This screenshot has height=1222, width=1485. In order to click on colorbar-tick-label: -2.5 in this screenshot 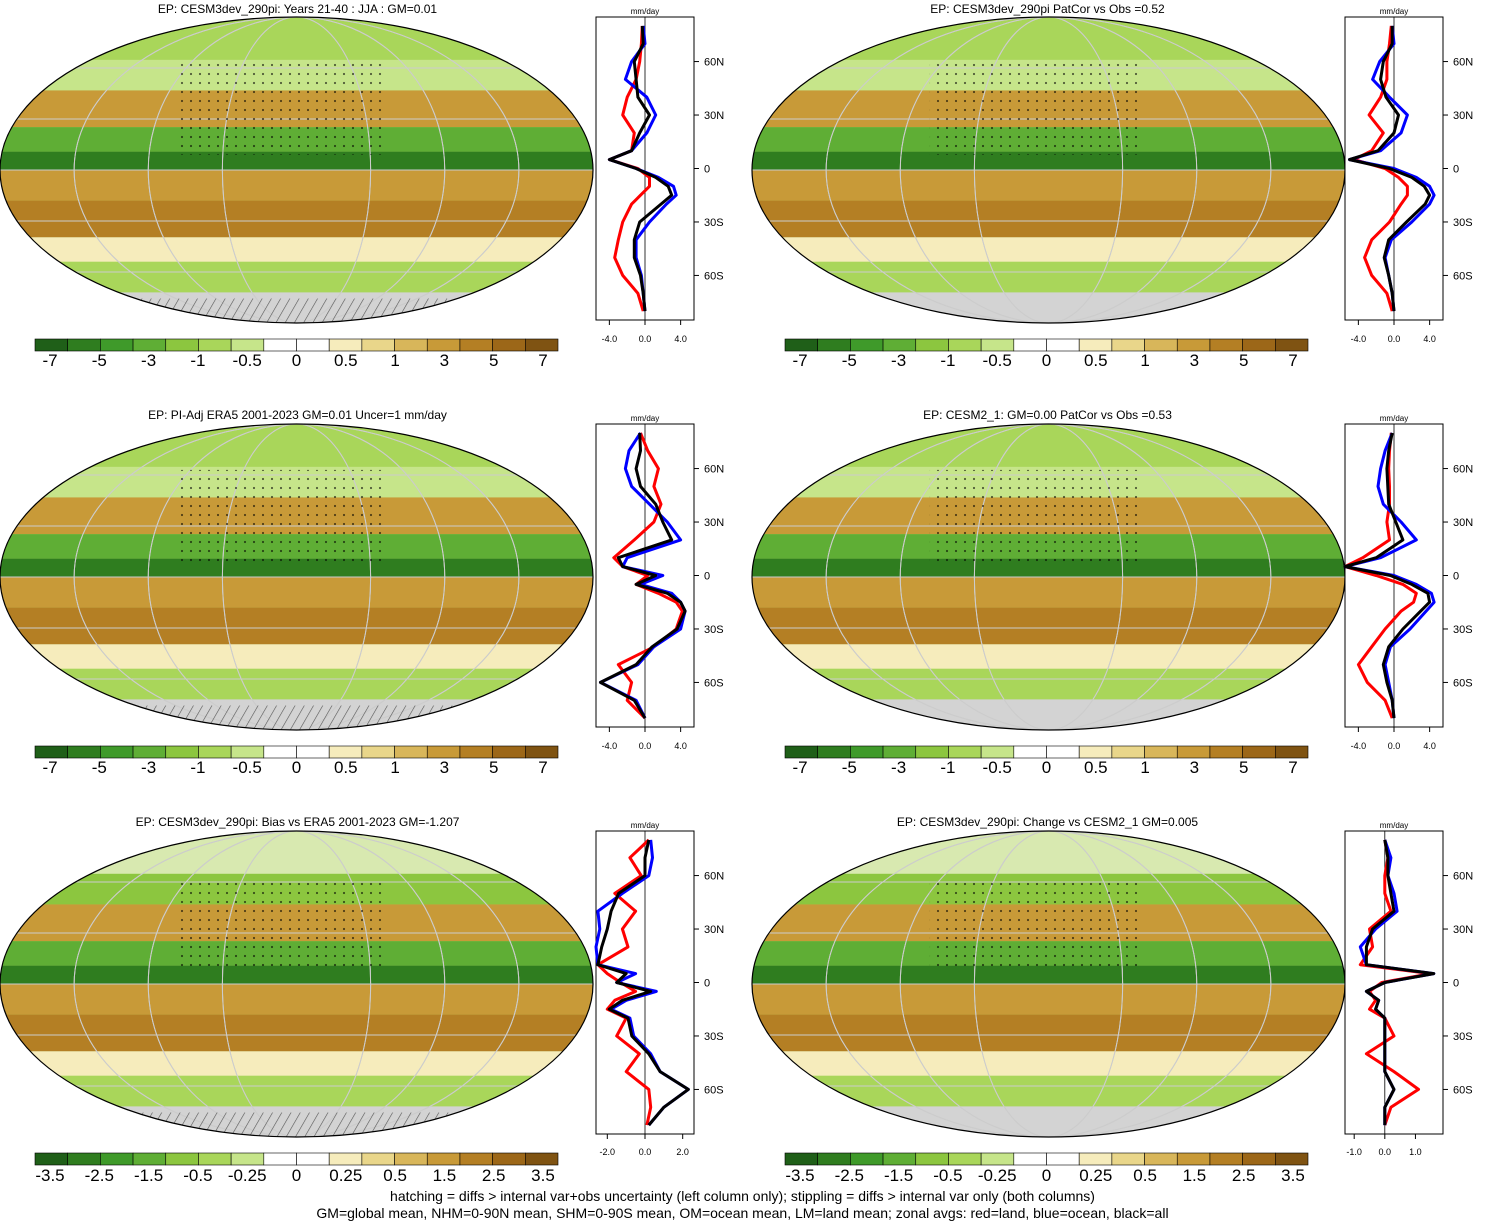, I will do `click(849, 1175)`.